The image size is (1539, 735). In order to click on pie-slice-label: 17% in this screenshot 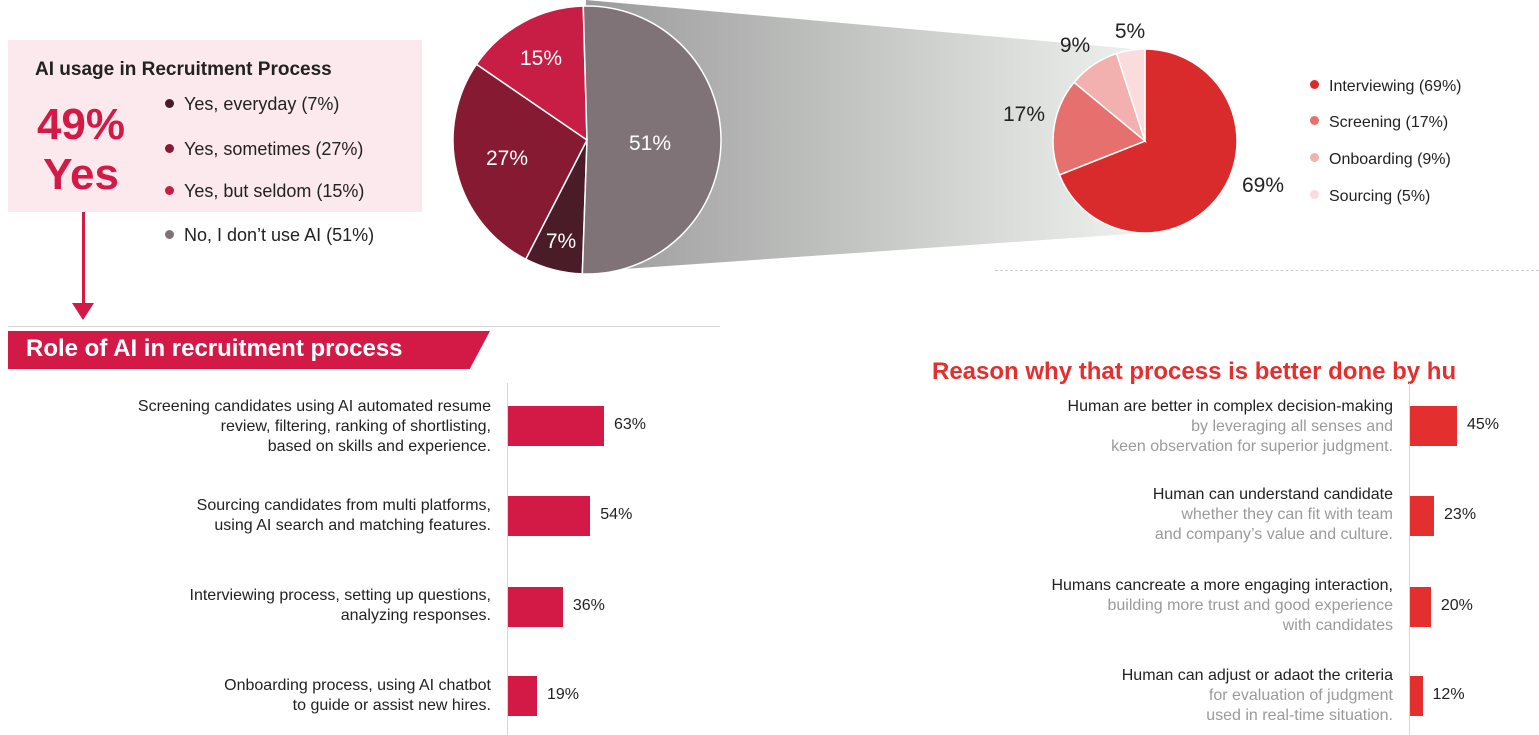, I will do `click(1024, 114)`.